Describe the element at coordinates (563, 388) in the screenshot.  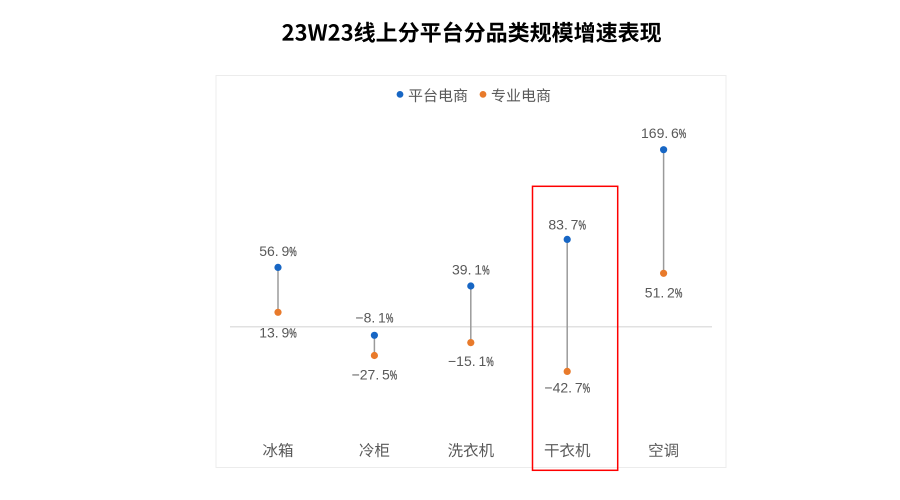
I see `svg-text: −42. 7` at that location.